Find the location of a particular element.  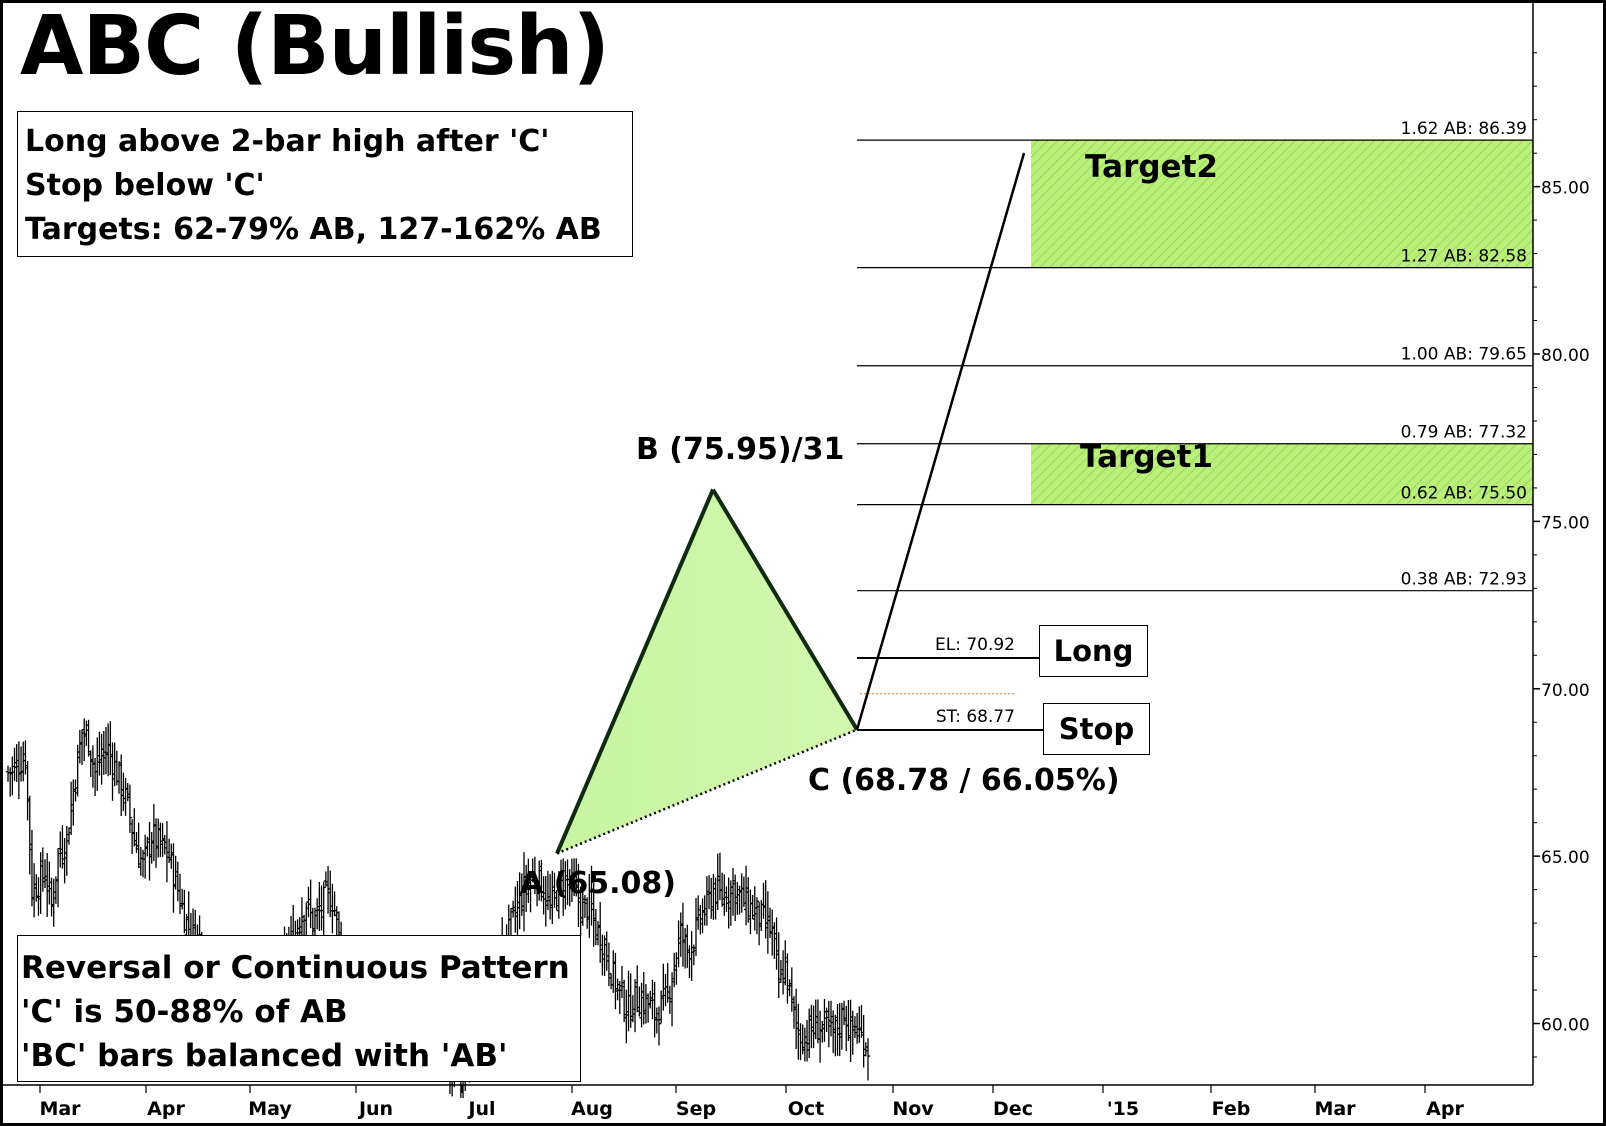

notes-line-1: Reversal or Continuous Pattern is located at coordinates (295, 968).